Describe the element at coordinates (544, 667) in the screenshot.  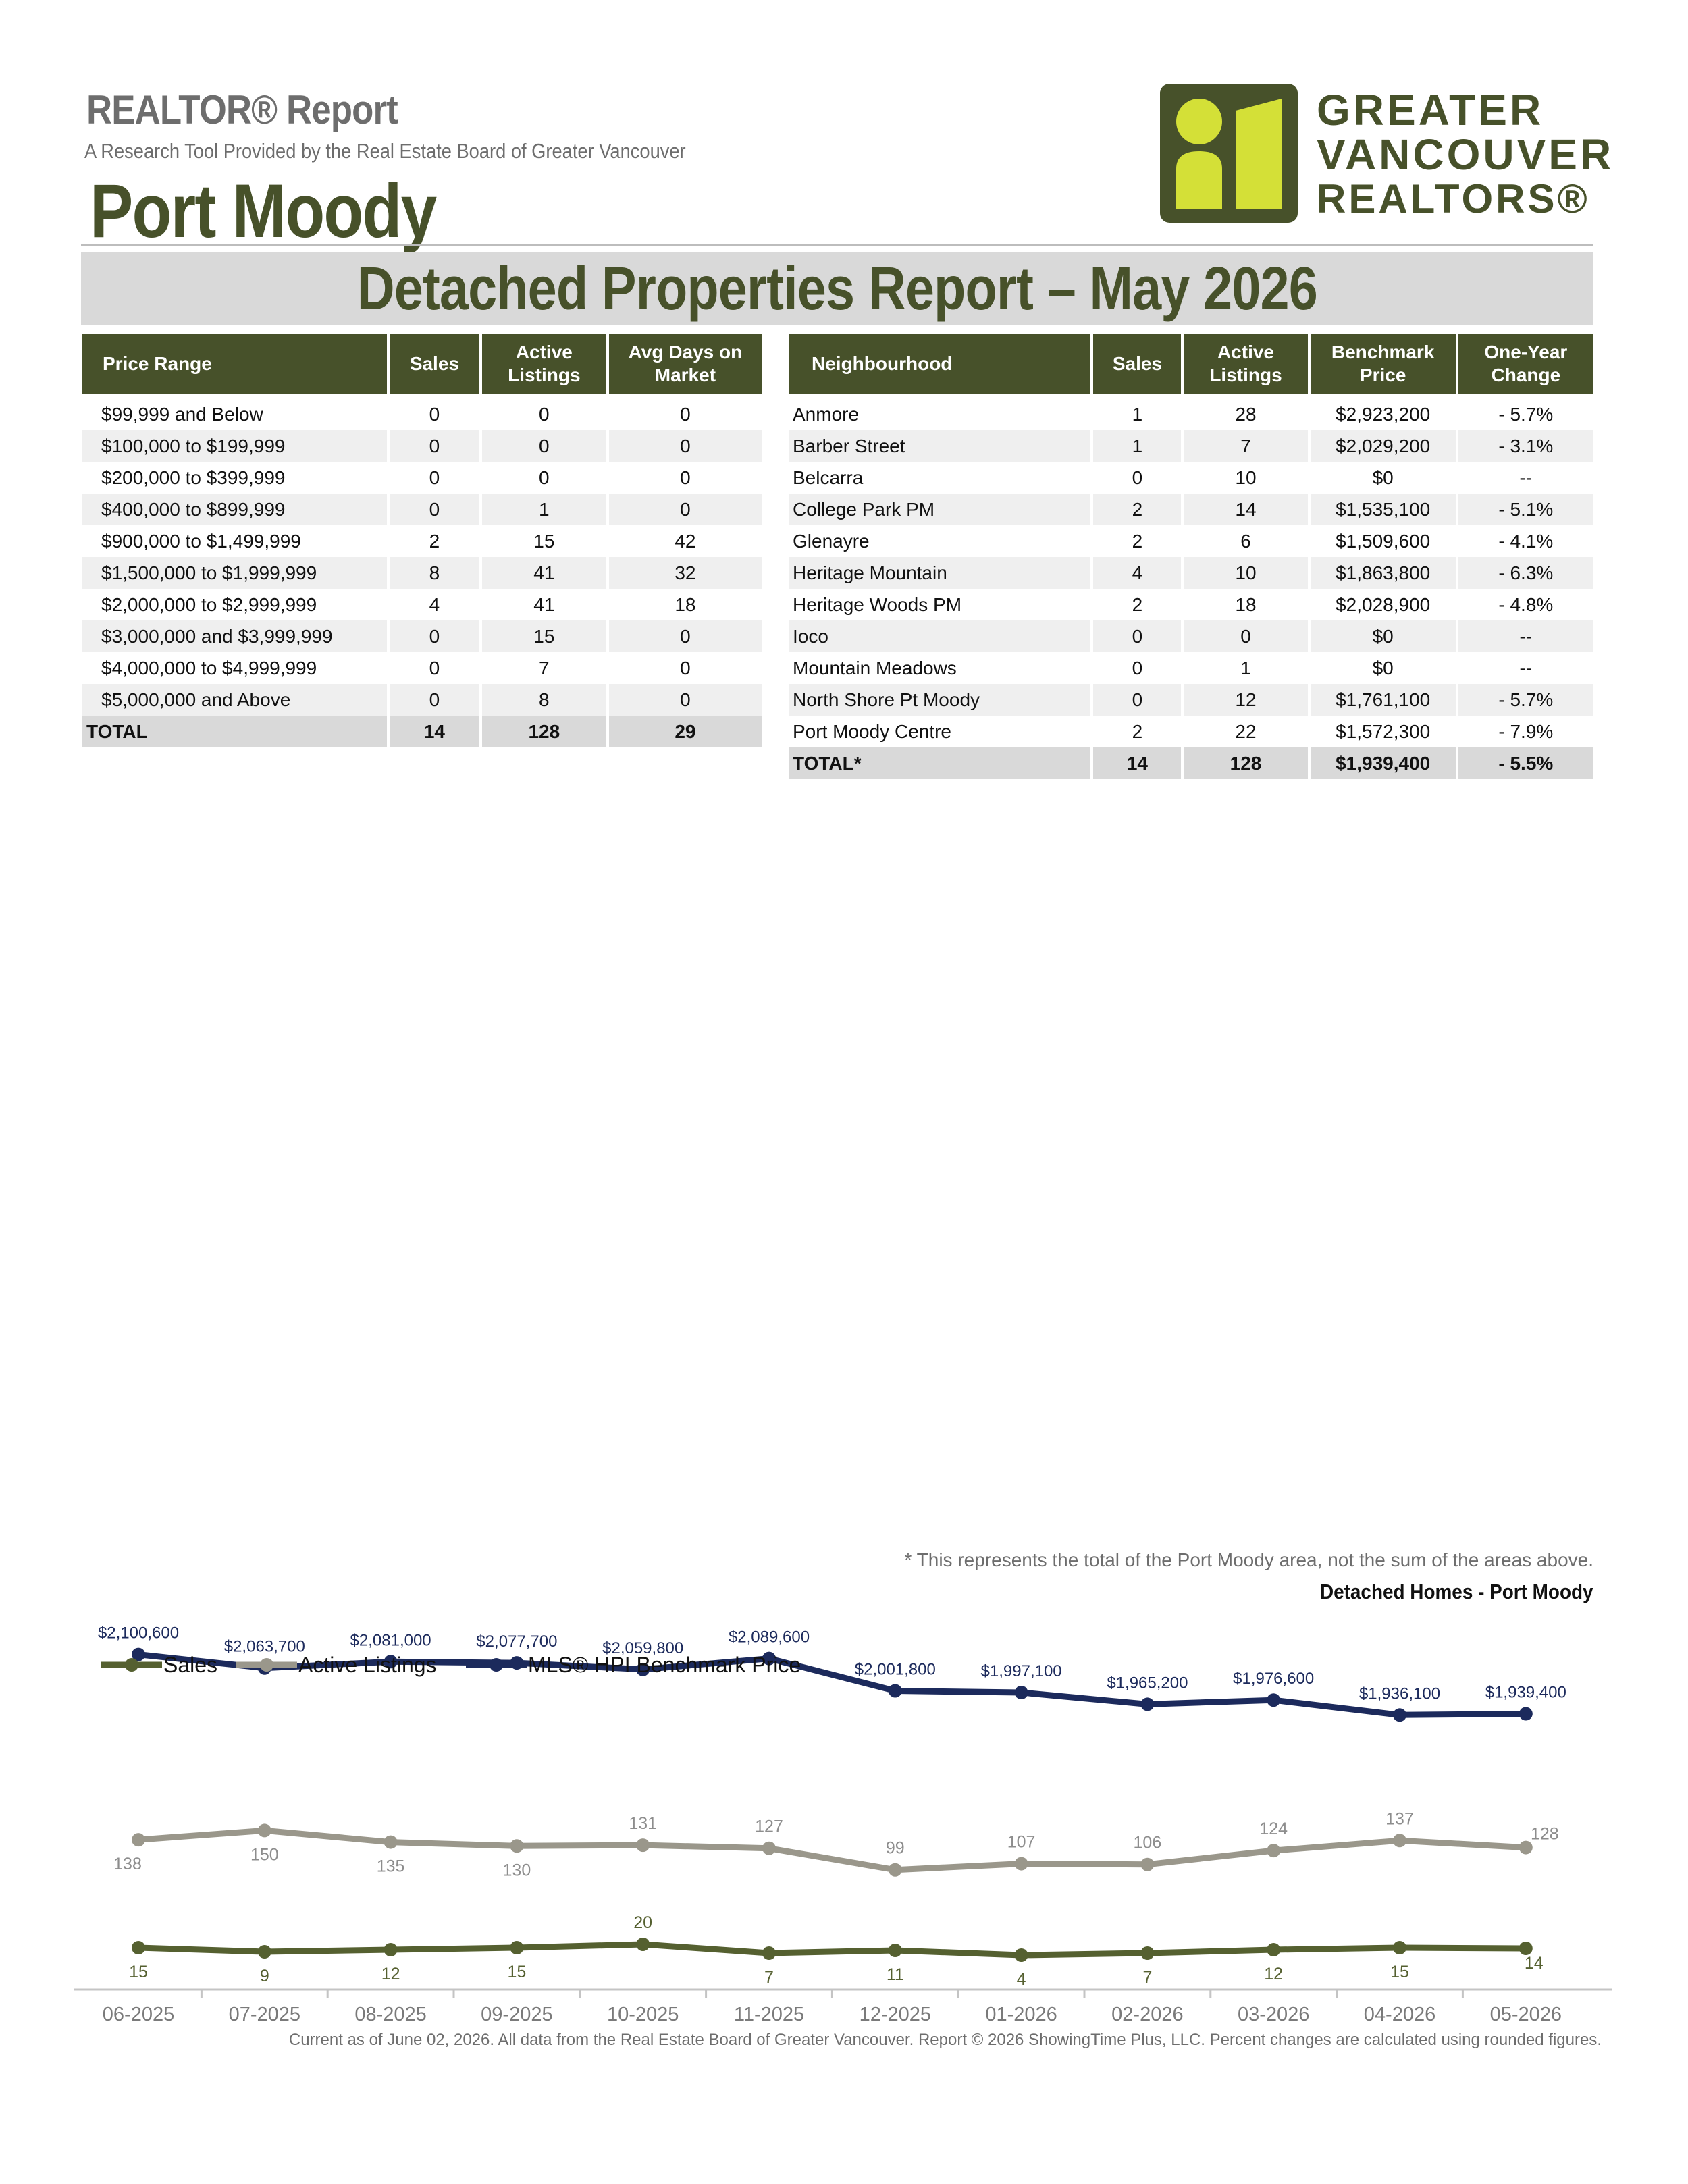
I see `table-cell: 7` at that location.